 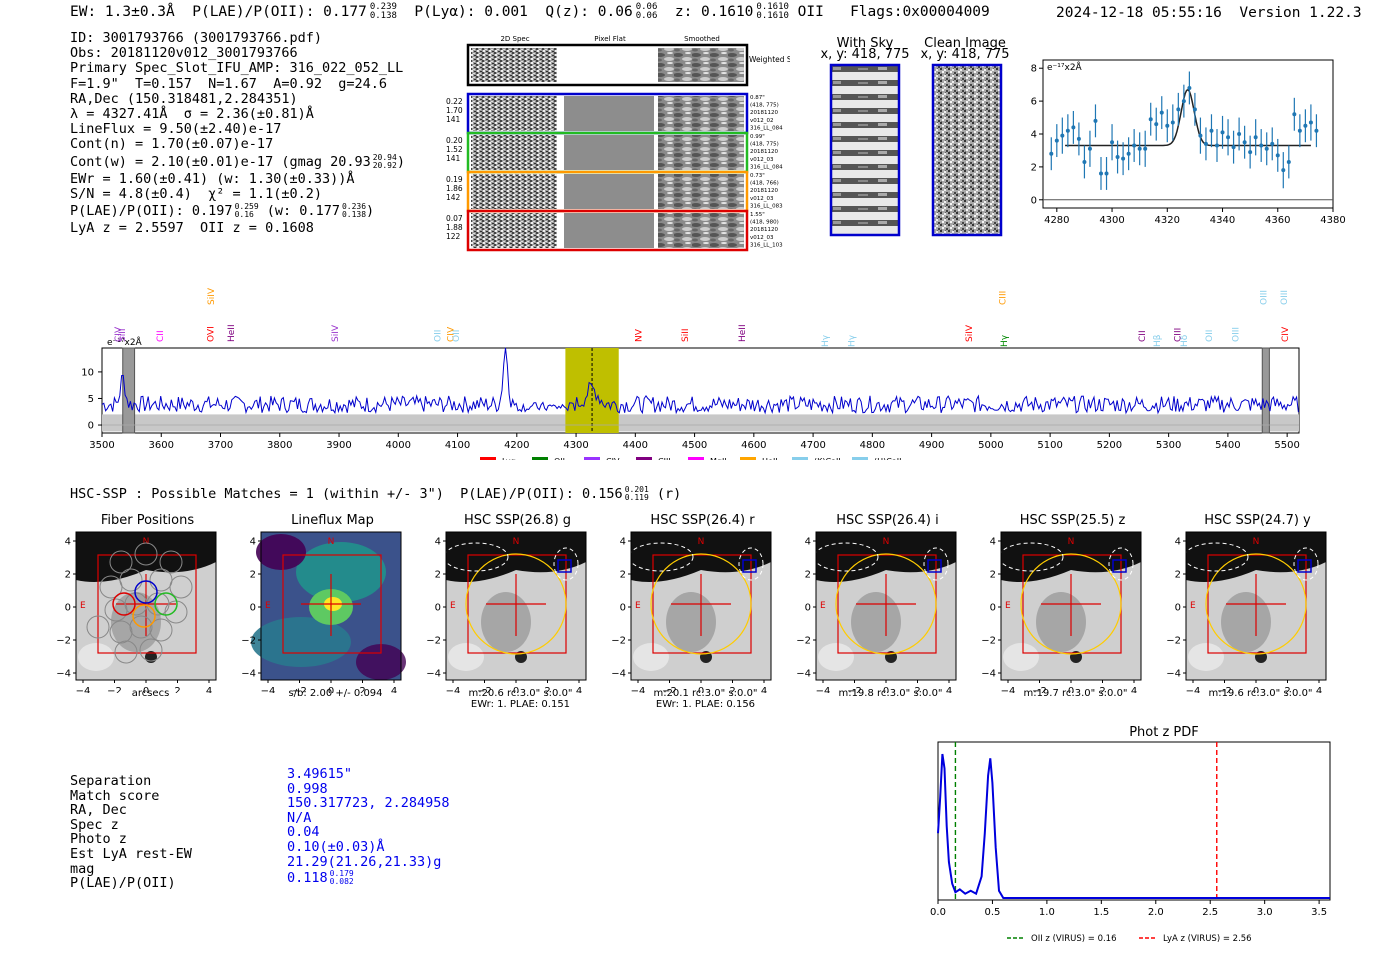 I want to click on spec-ytick-label: 0, so click(x=91, y=426).